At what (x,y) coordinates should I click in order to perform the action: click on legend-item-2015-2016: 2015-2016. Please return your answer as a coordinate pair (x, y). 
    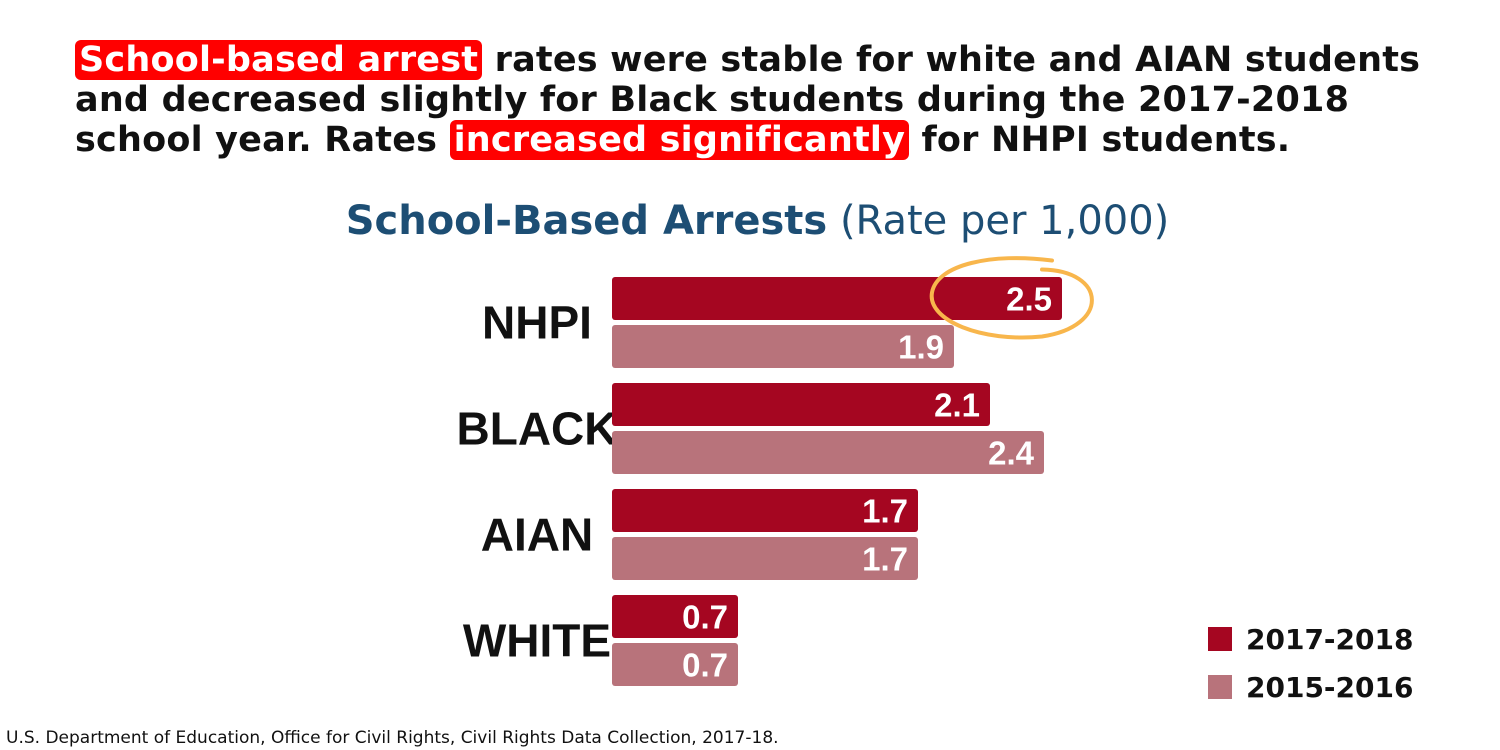
    Looking at the image, I should click on (1310, 687).